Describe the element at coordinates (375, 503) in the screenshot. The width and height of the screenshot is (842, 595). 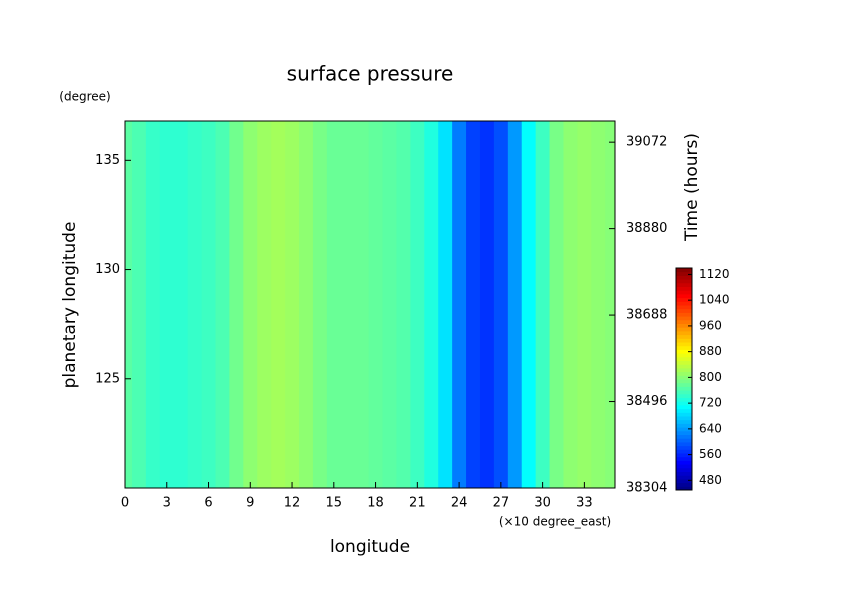
I see `x-tick-label: 18` at that location.